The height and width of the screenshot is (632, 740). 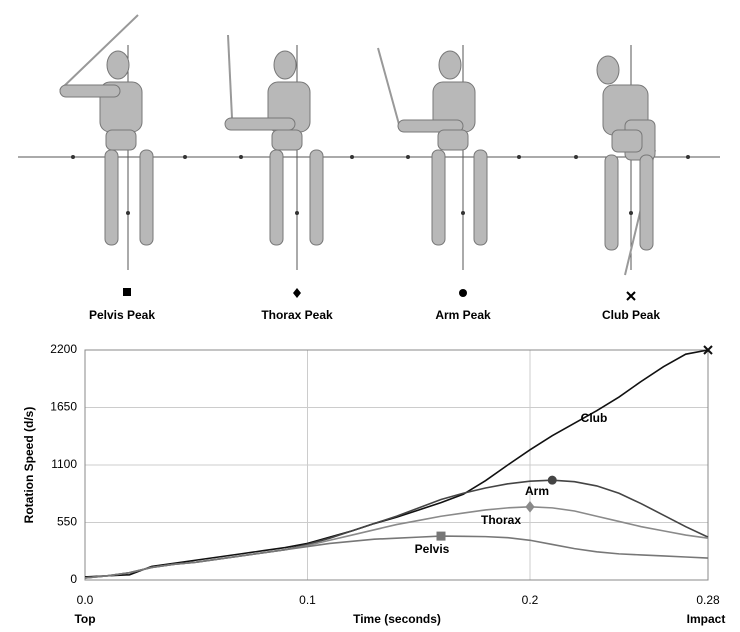 What do you see at coordinates (122, 315) in the screenshot?
I see `panel-label: Pelvis Peak` at bounding box center [122, 315].